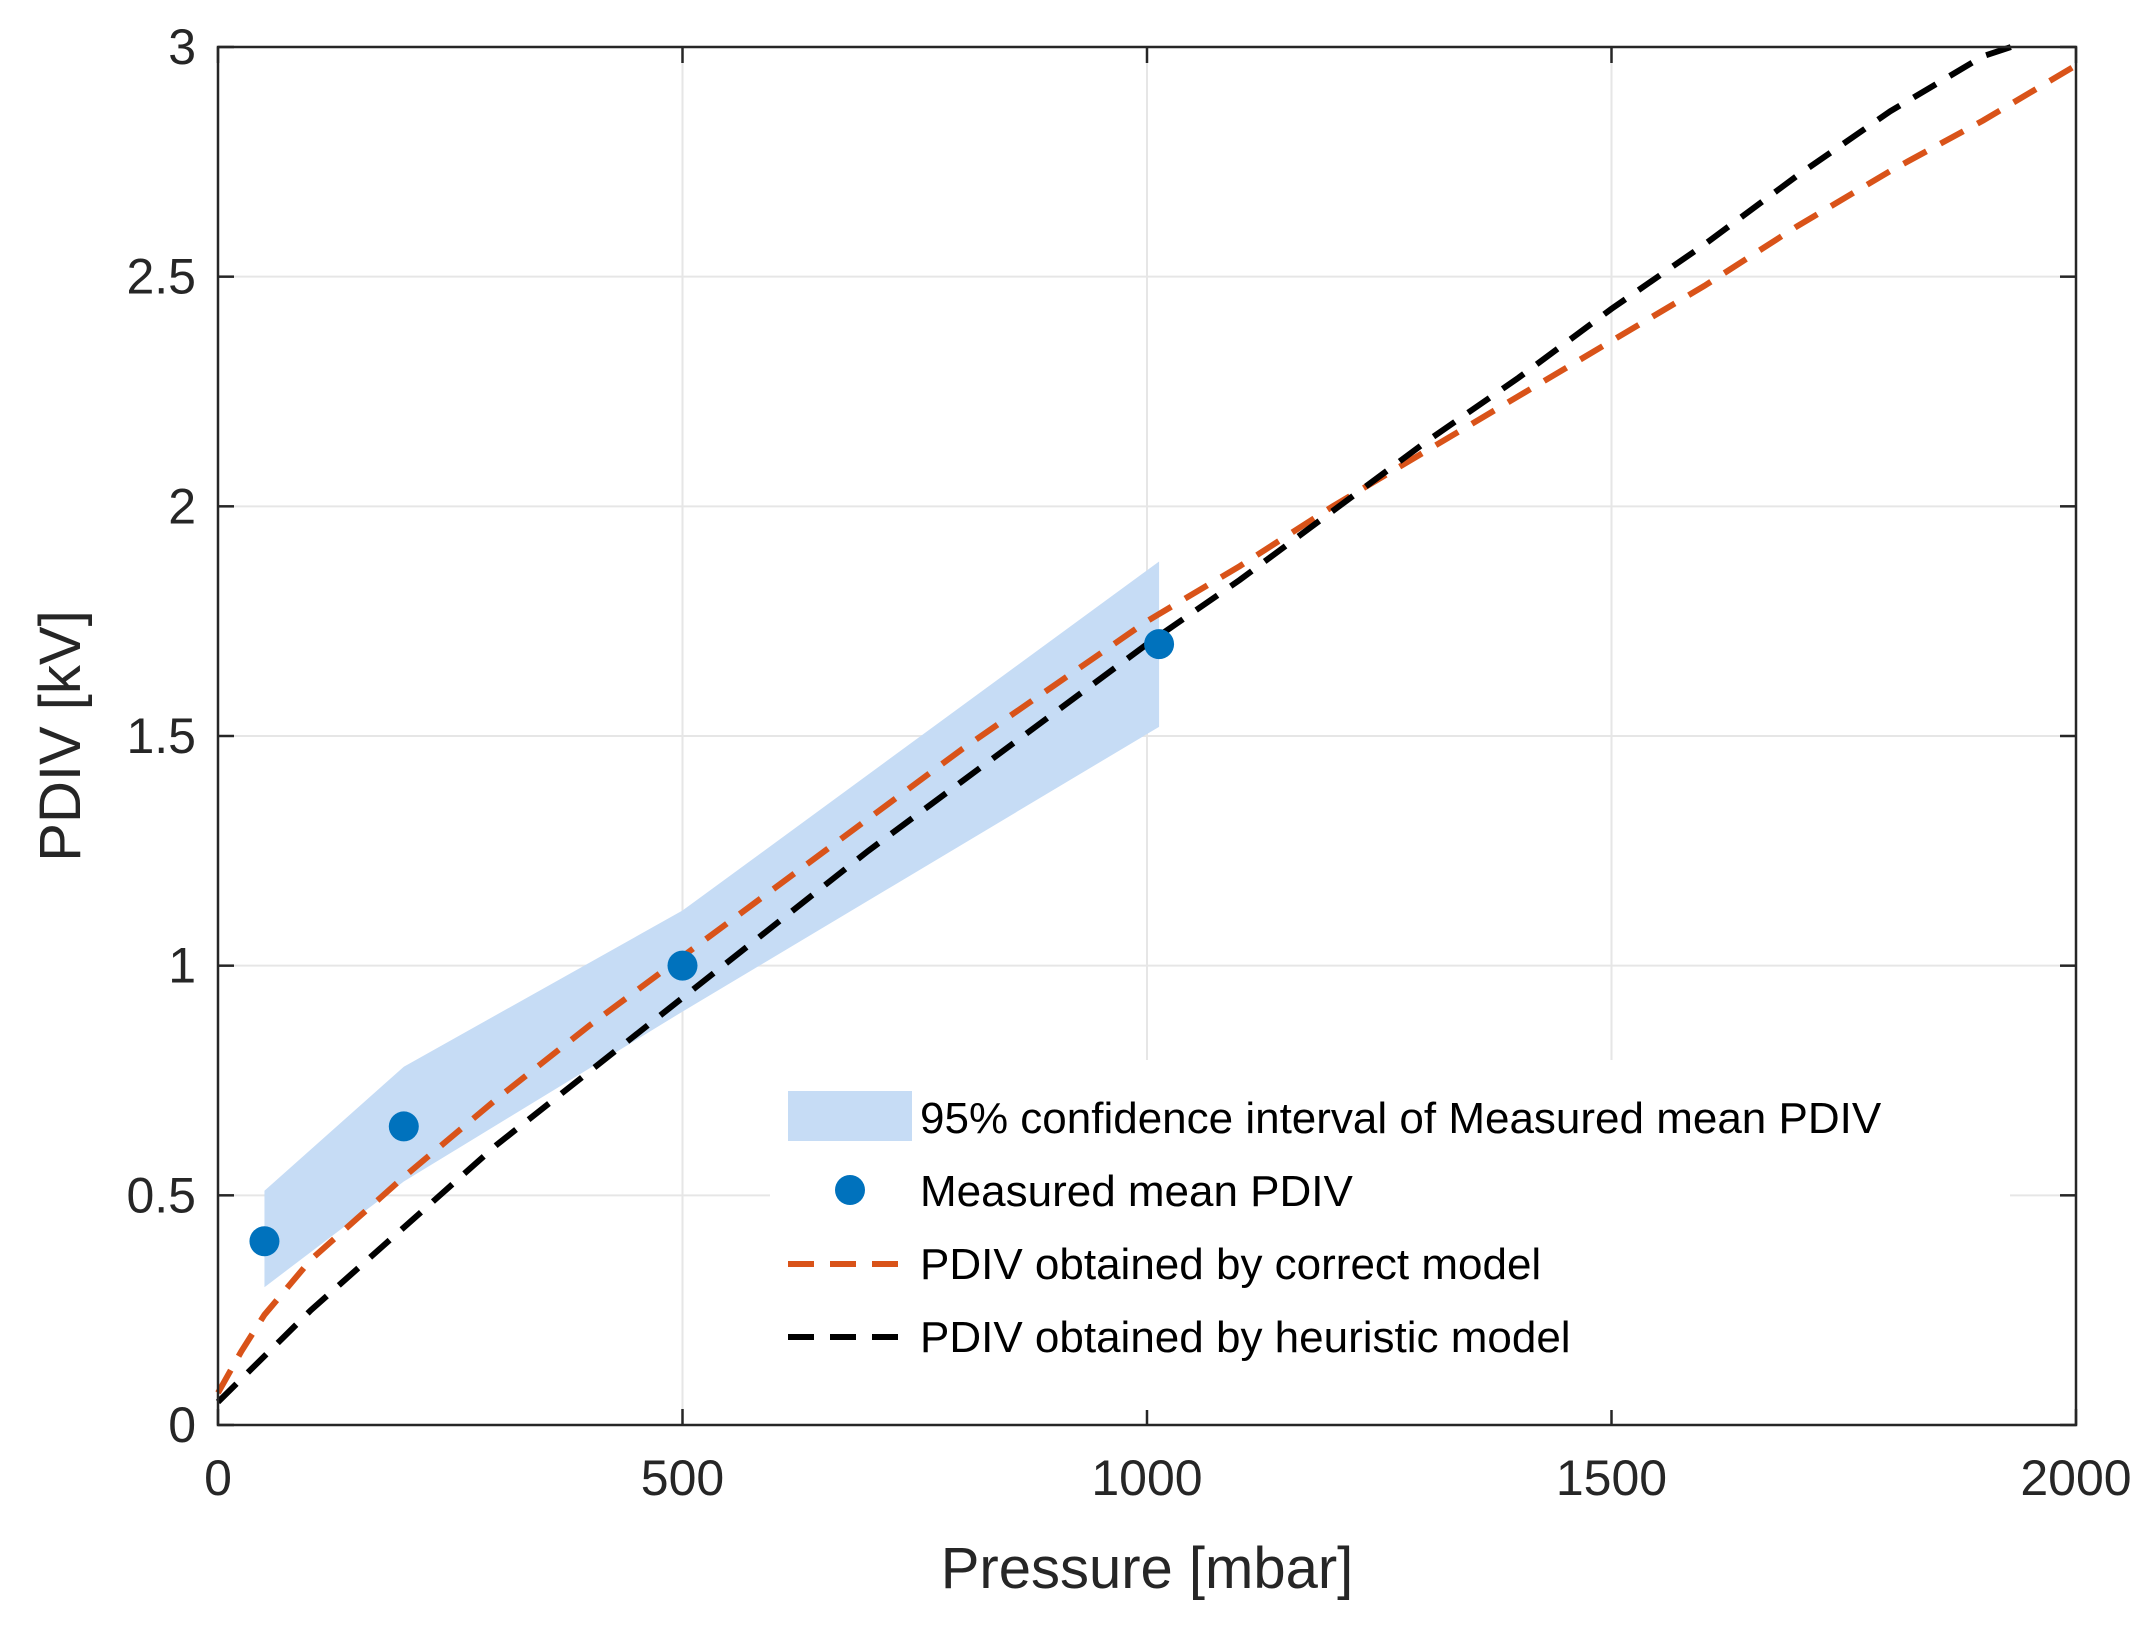  Describe the element at coordinates (60, 735) in the screenshot. I see `y-axis-title: PDIV [kV]` at that location.